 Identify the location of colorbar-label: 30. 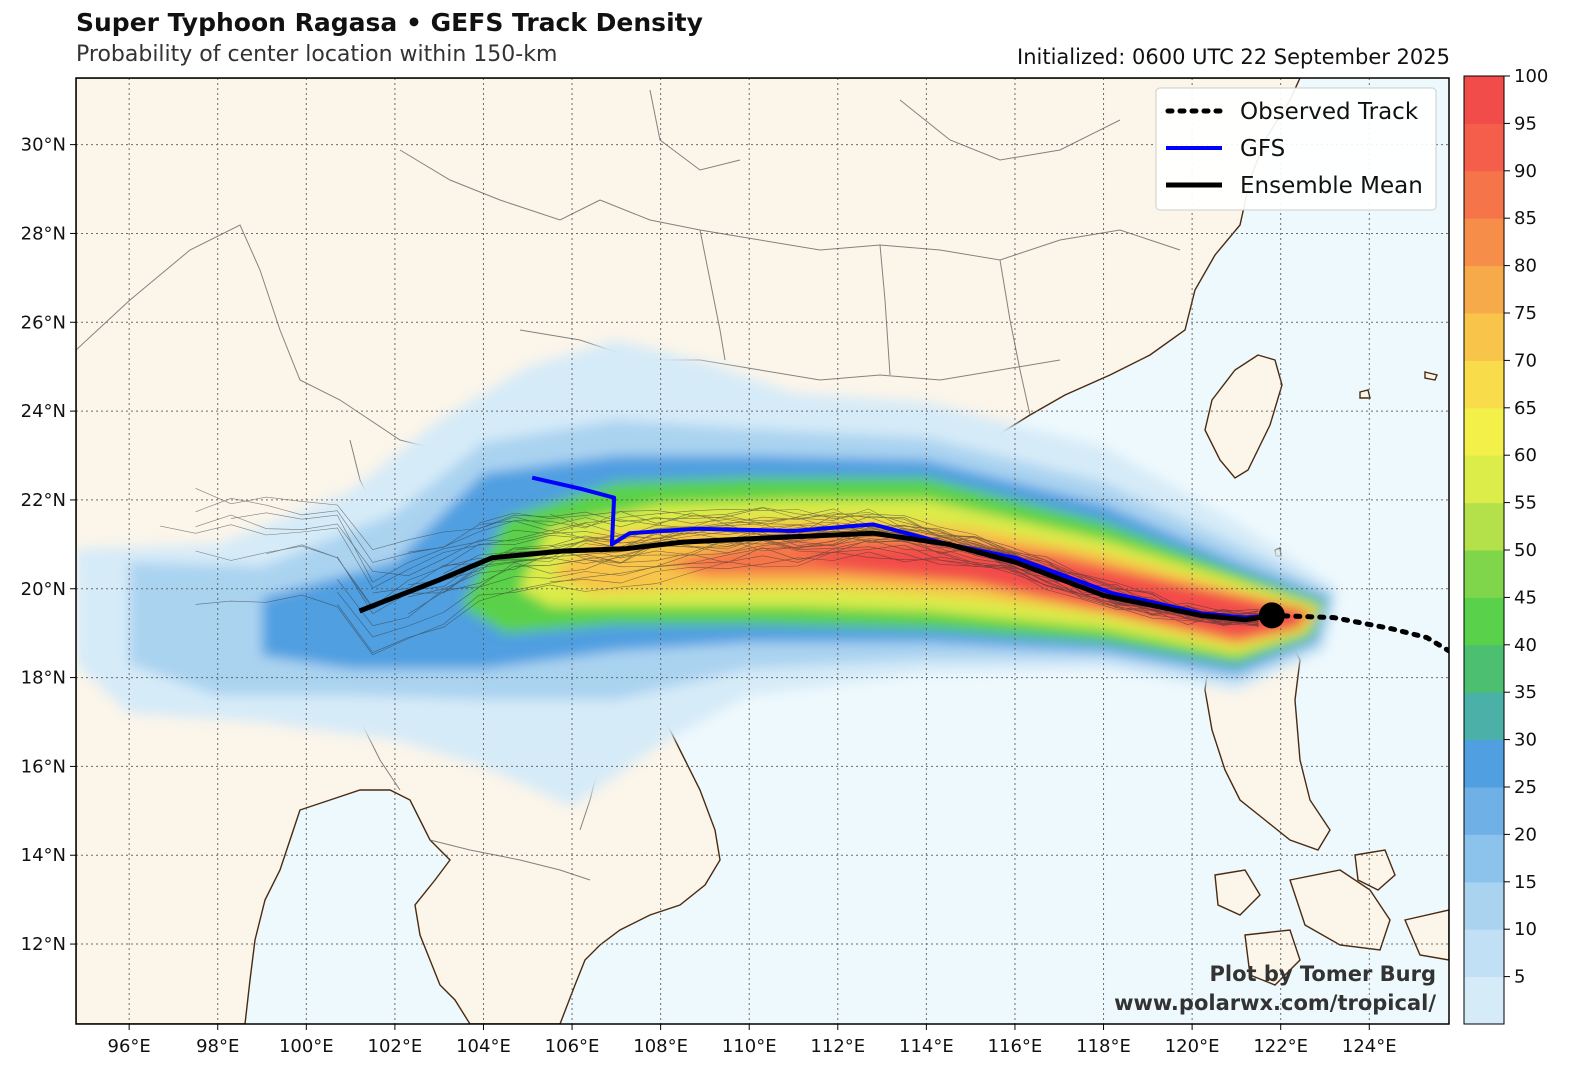
(1525, 740).